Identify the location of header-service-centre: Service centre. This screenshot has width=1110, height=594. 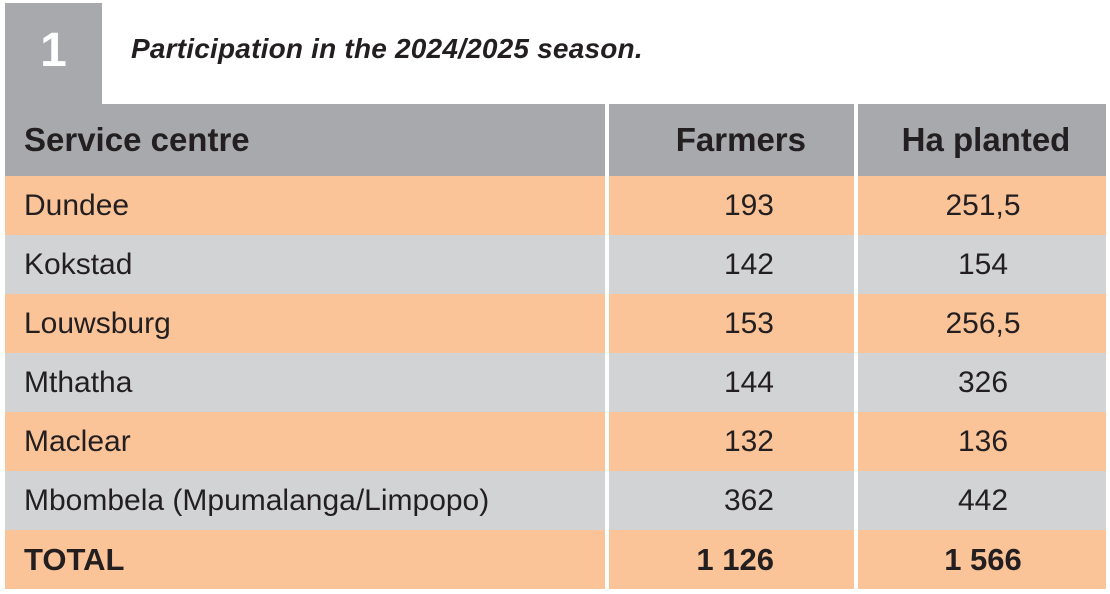
(307, 140).